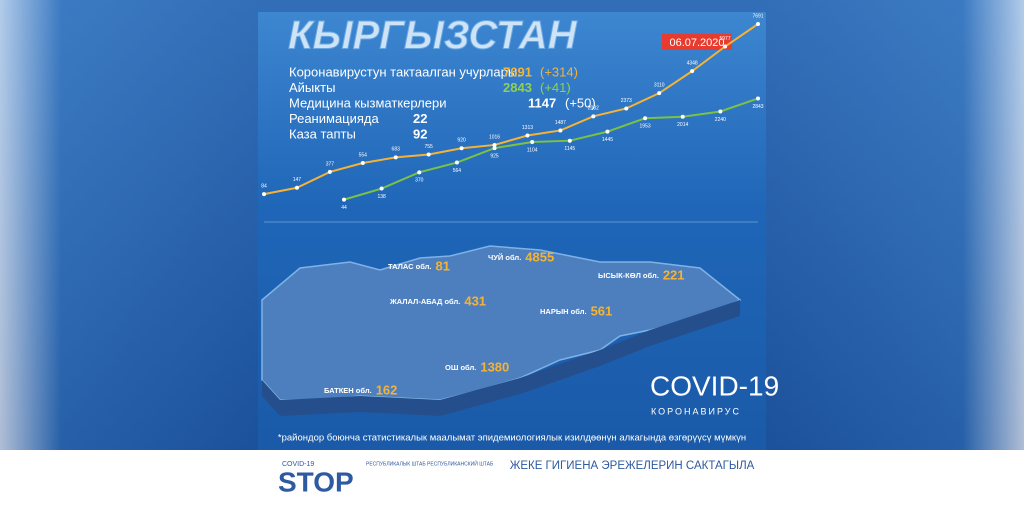 The width and height of the screenshot is (1024, 512). I want to click on stat-delta: (+41), so click(555, 87).